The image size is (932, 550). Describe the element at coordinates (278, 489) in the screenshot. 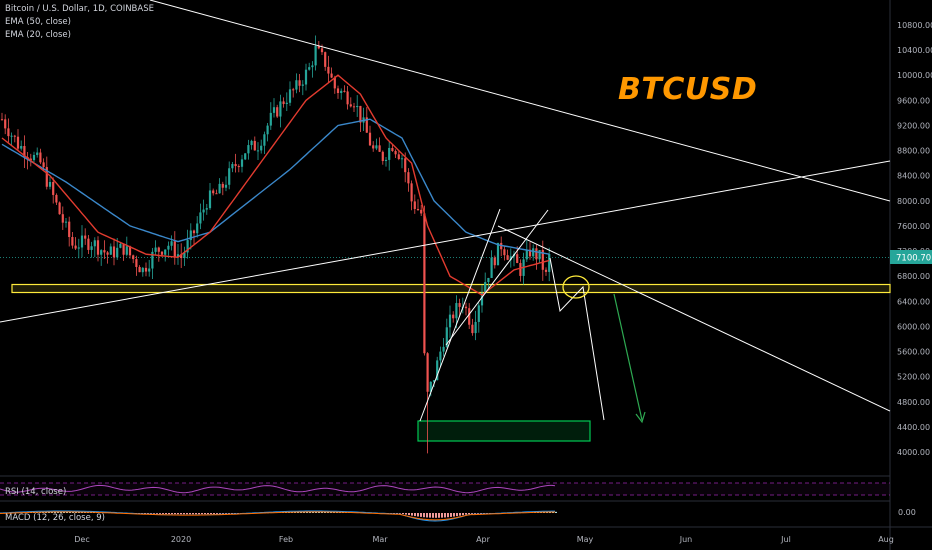

I see `rsi-line` at that location.